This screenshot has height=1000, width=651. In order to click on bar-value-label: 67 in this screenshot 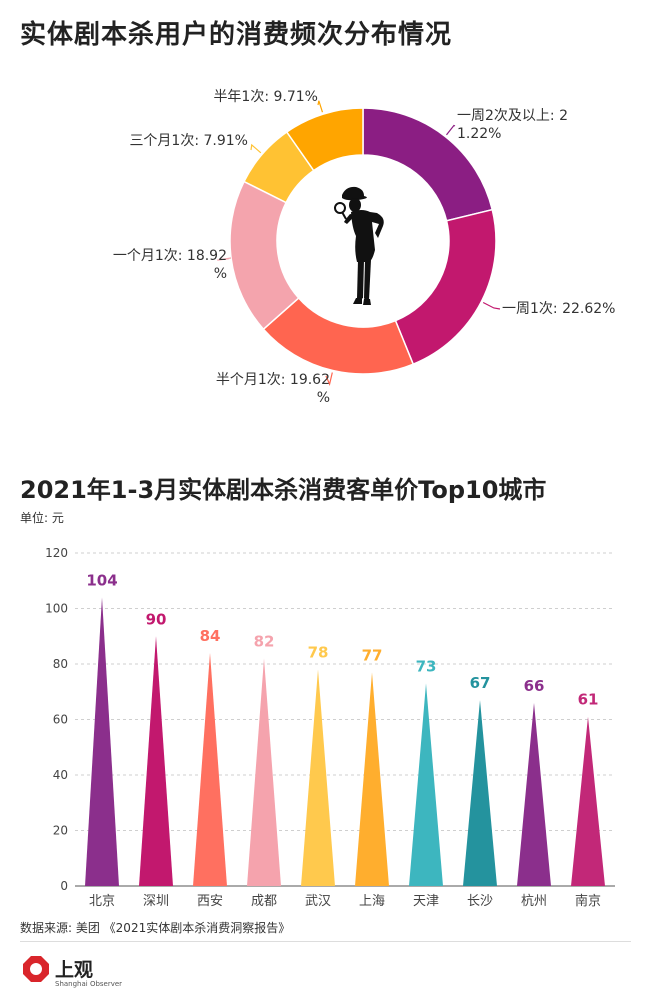, I will do `click(480, 683)`.